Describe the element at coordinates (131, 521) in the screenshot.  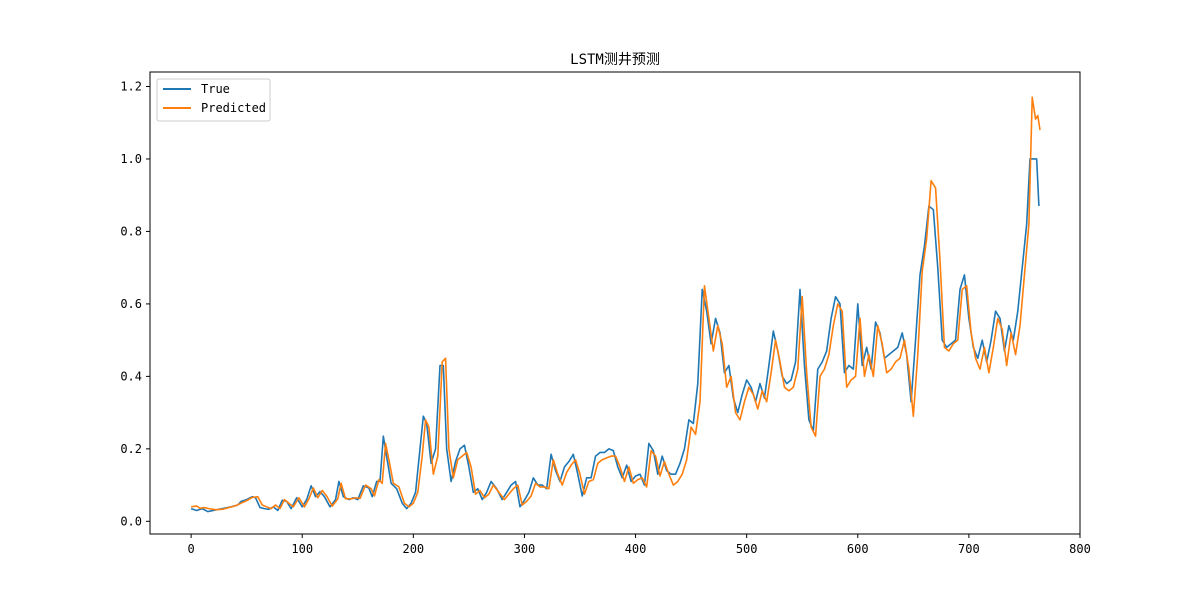
I see `y-tick-label: 0.0` at that location.